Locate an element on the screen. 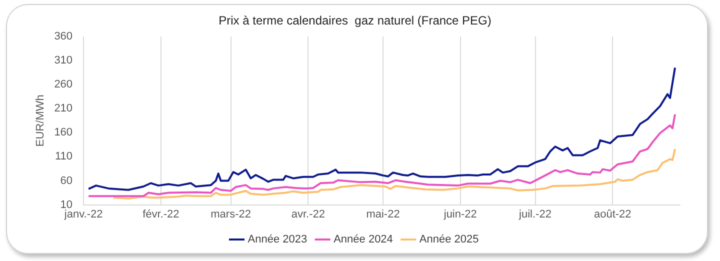  x-tick-label: juil.-22 is located at coordinates (535, 214).